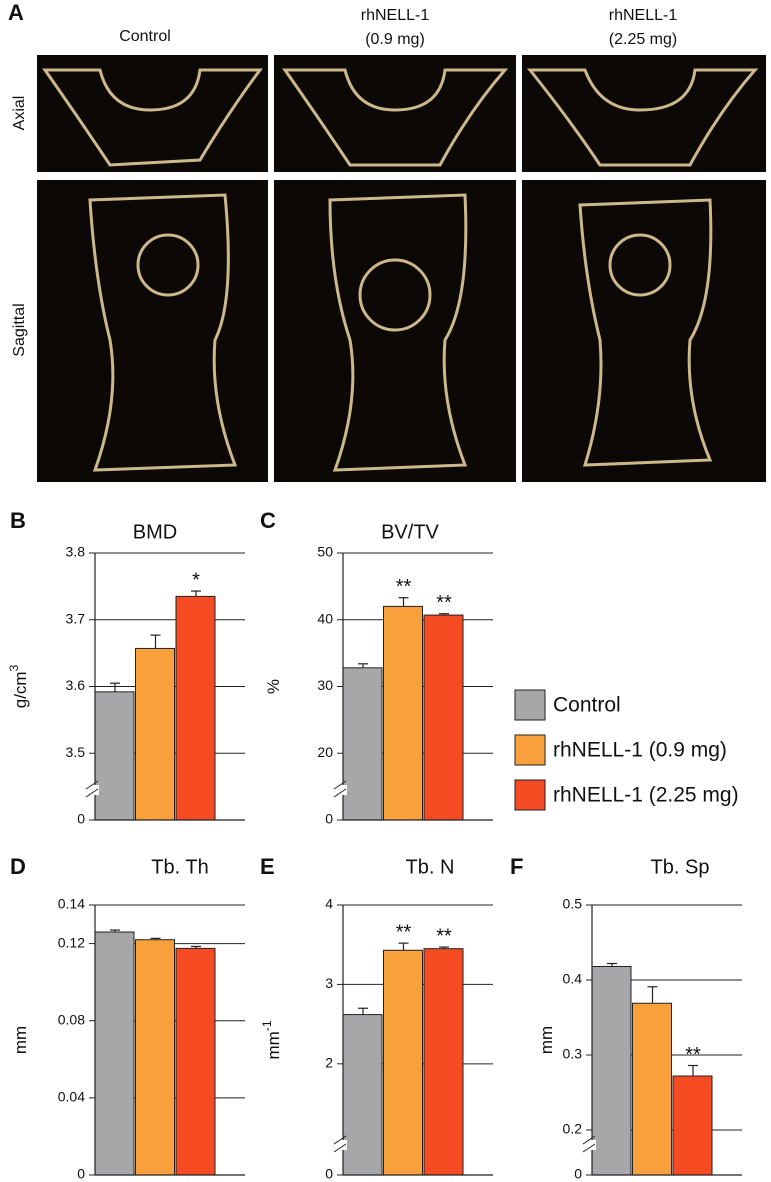 The image size is (771, 1182). What do you see at coordinates (573, 1129) in the screenshot?
I see `y-tick-label: 0.2` at bounding box center [573, 1129].